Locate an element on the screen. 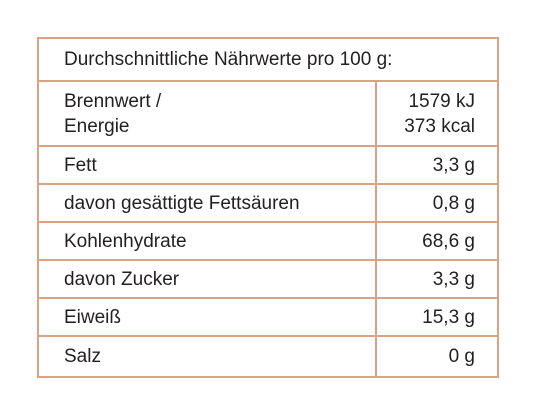  nutrient-value: 15,3 g is located at coordinates (437, 317).